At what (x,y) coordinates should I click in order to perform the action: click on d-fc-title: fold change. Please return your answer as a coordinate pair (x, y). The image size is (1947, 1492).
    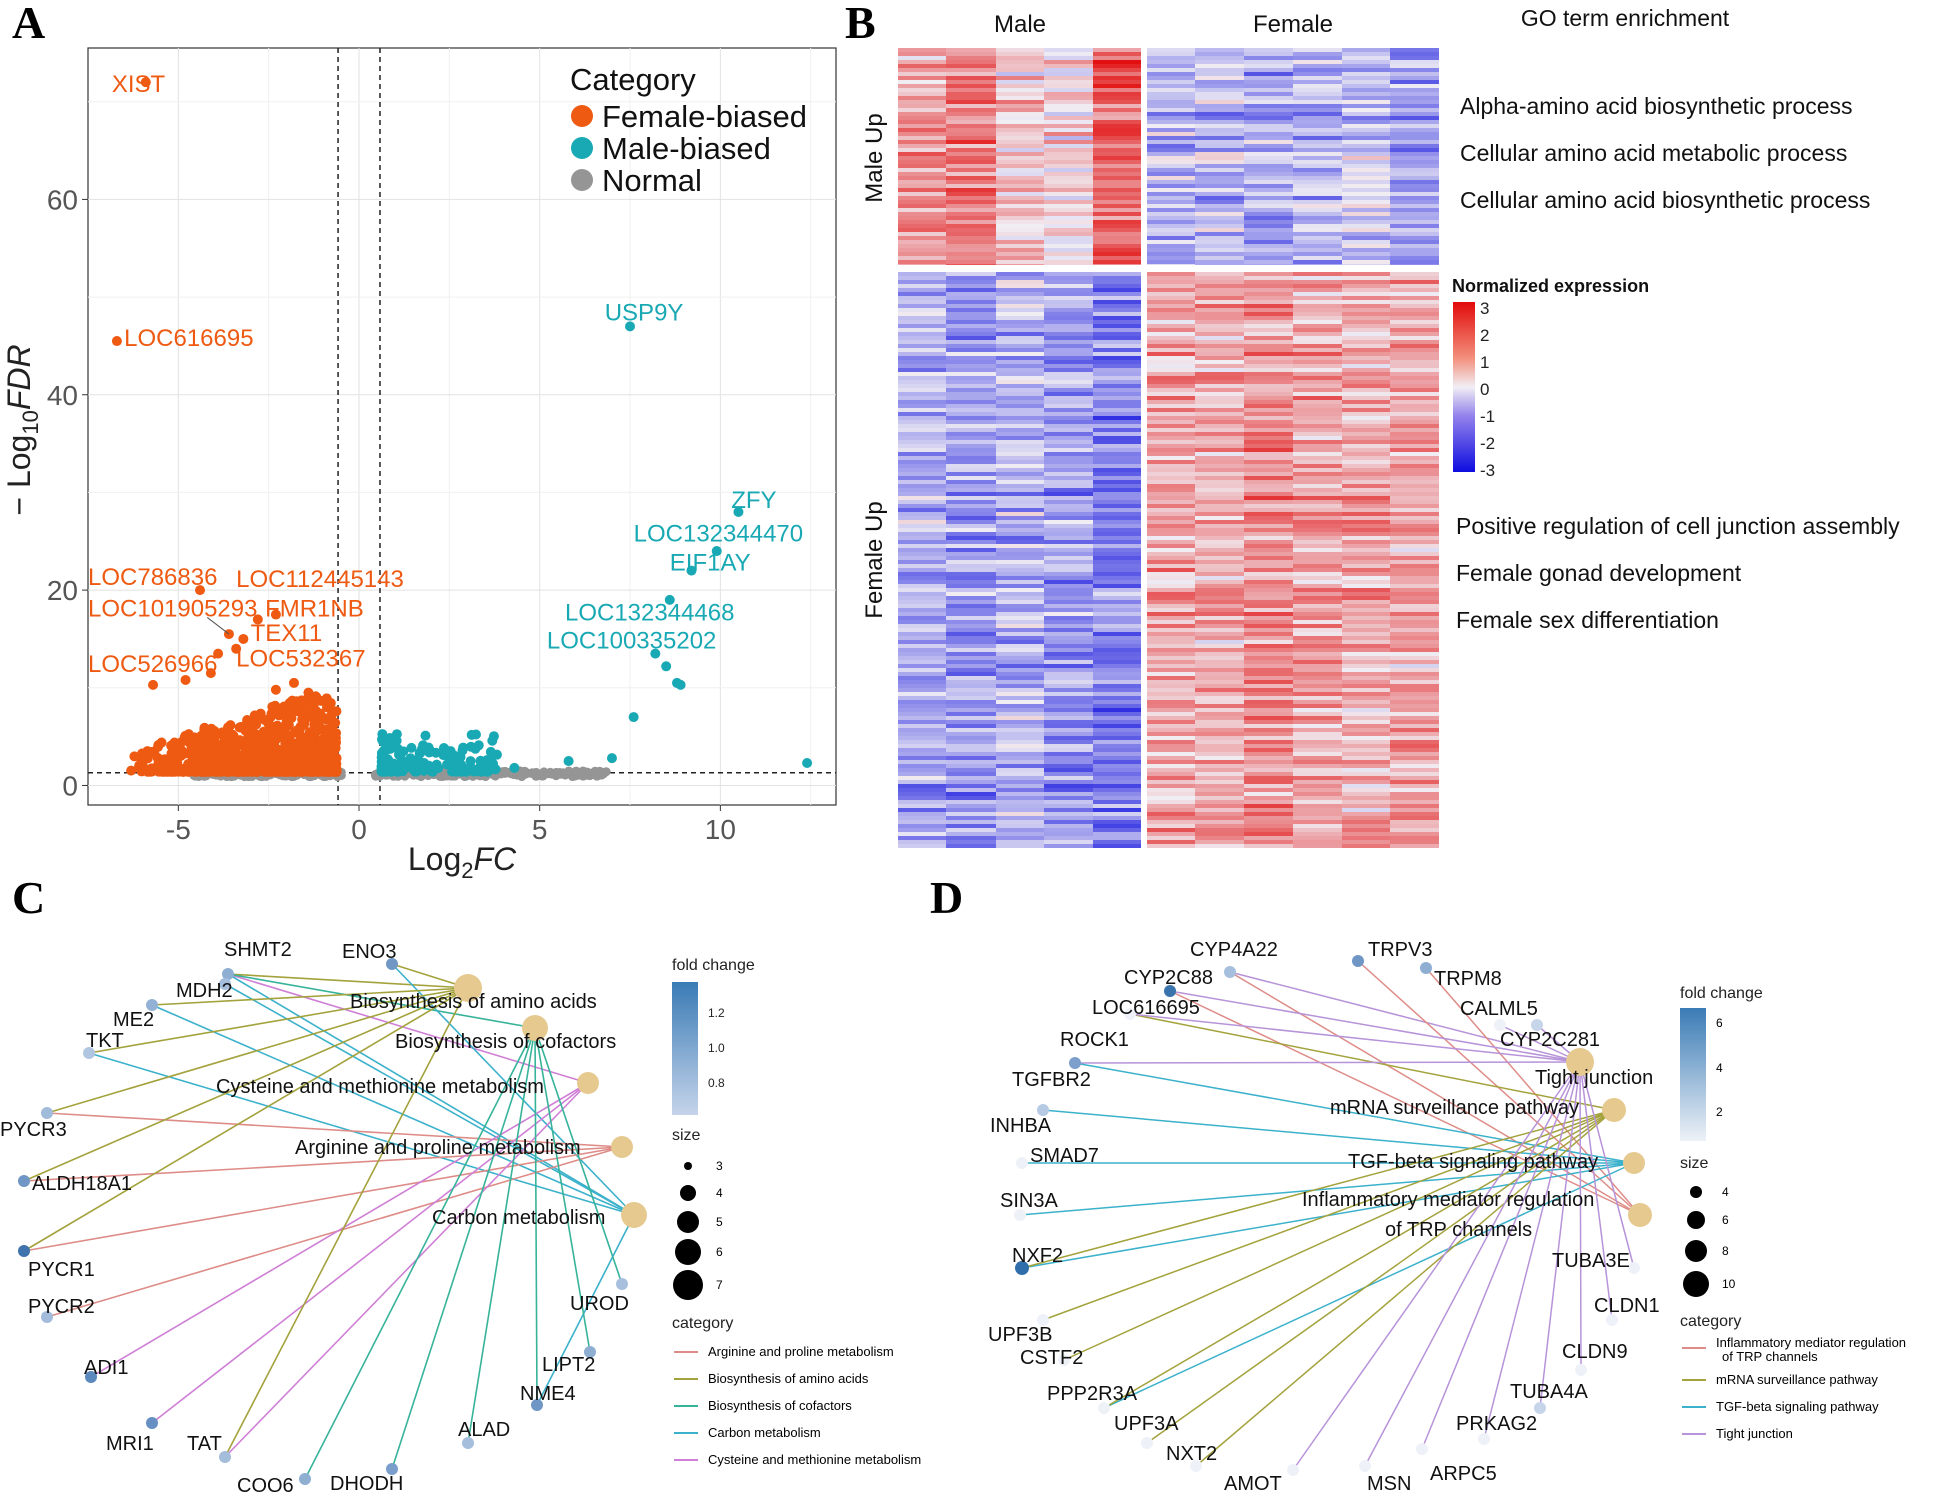
    Looking at the image, I should click on (1721, 993).